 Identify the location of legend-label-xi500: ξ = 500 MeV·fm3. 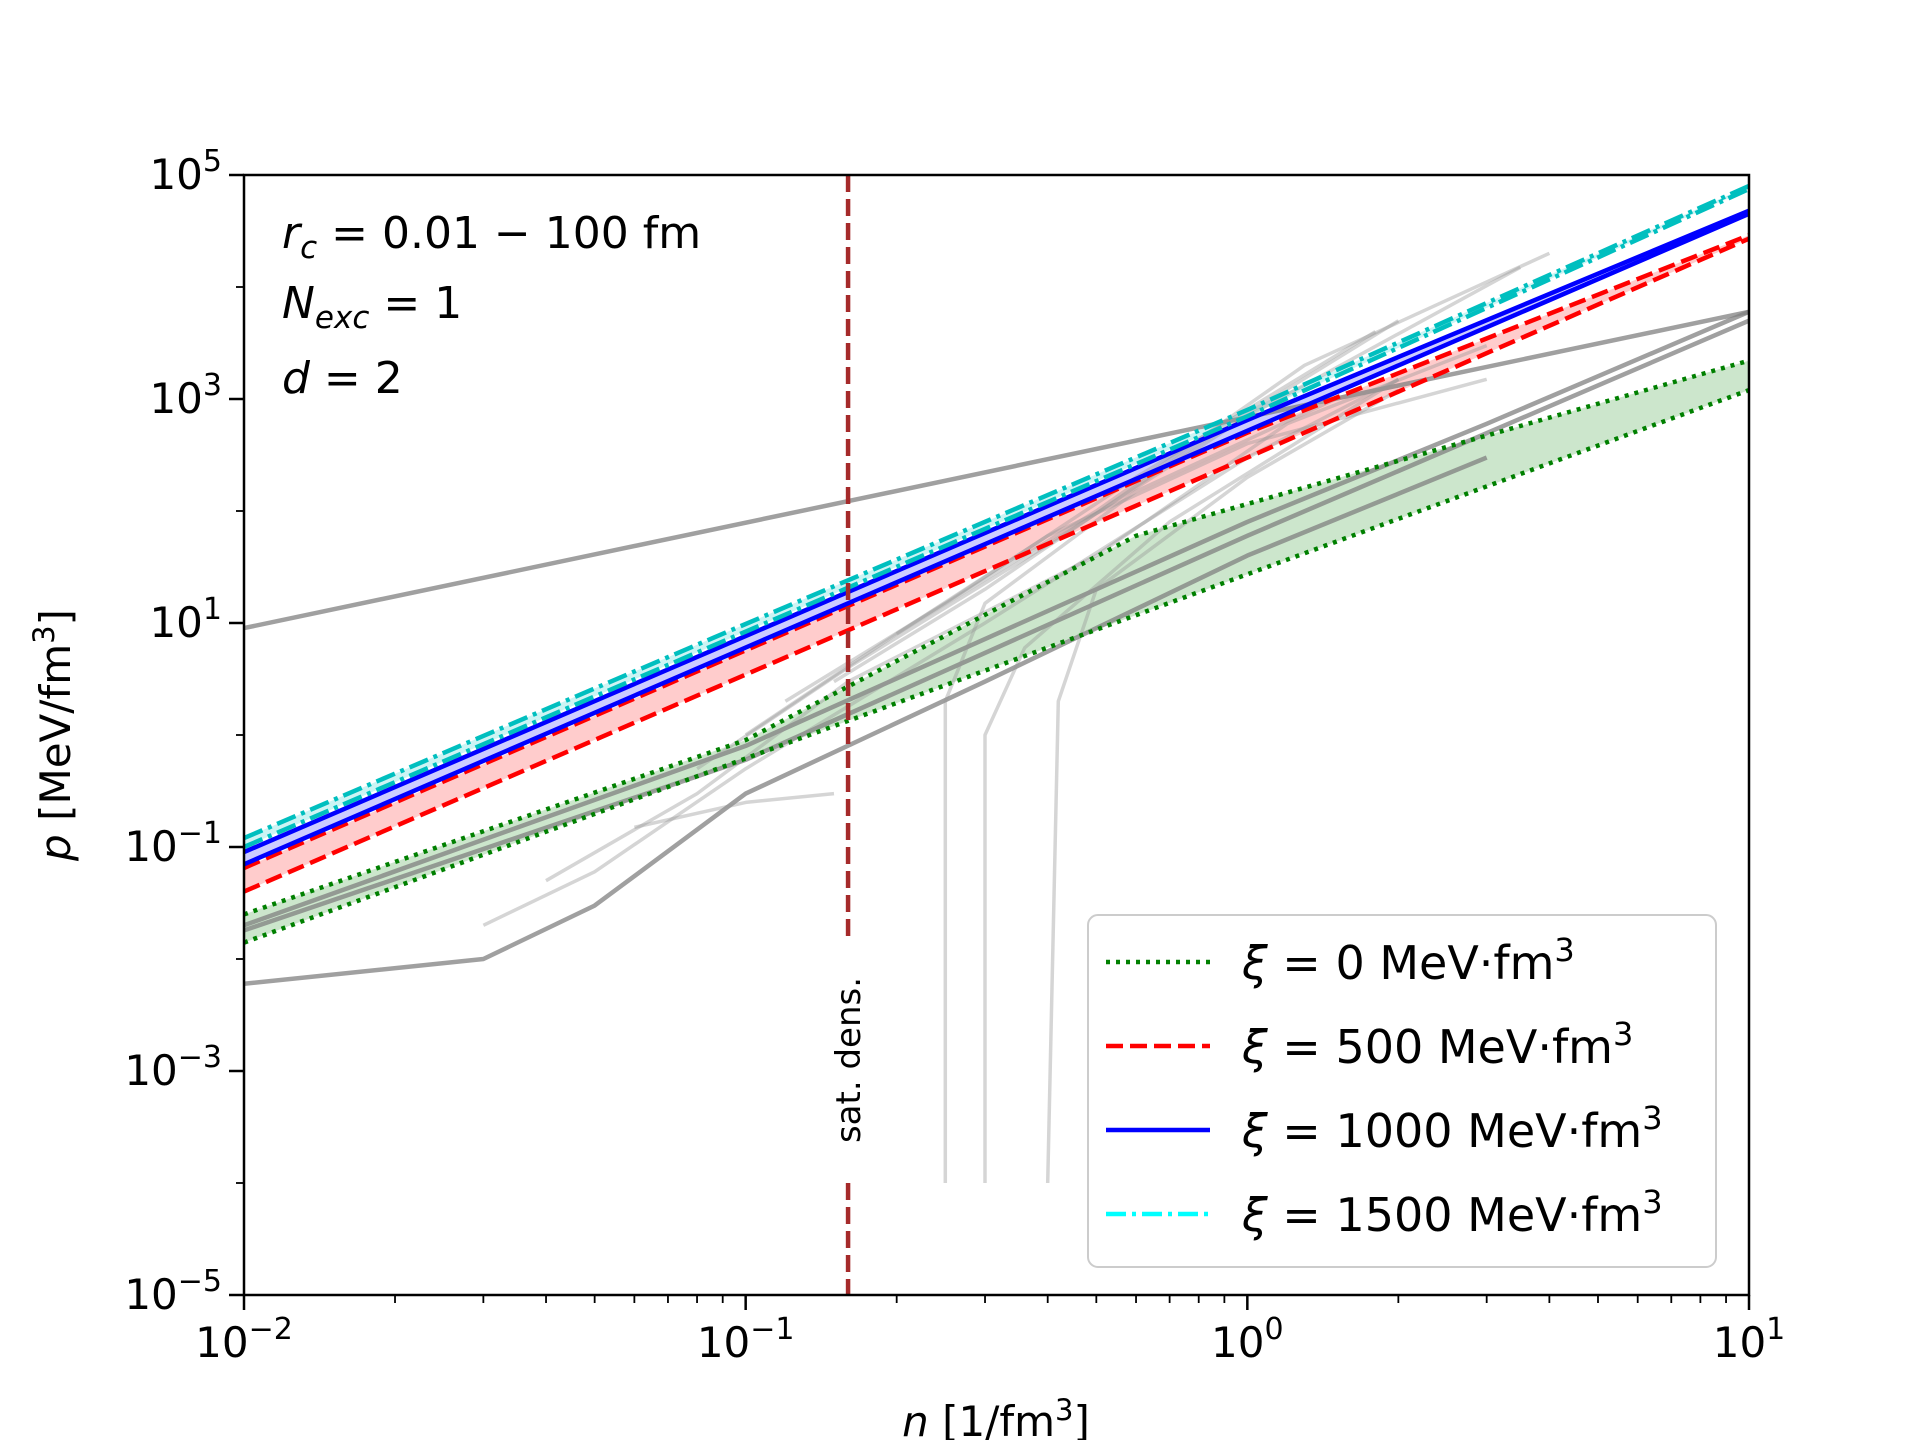
(1437, 1044).